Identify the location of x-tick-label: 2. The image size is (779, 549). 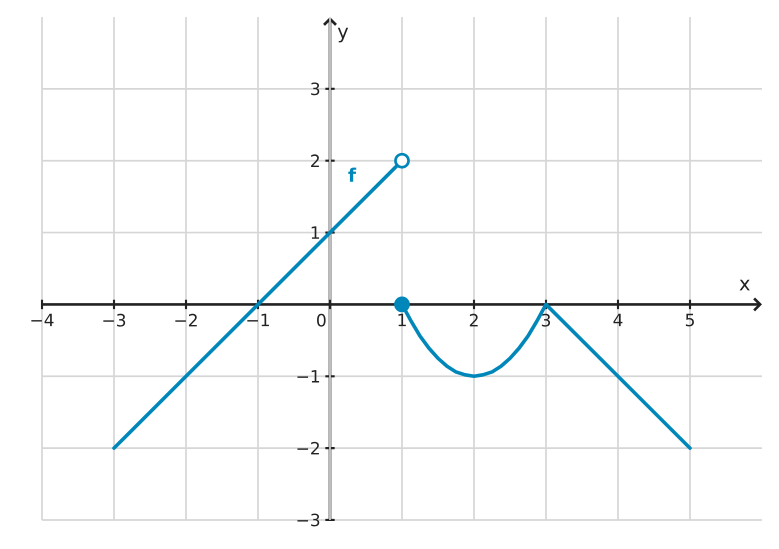
(474, 320).